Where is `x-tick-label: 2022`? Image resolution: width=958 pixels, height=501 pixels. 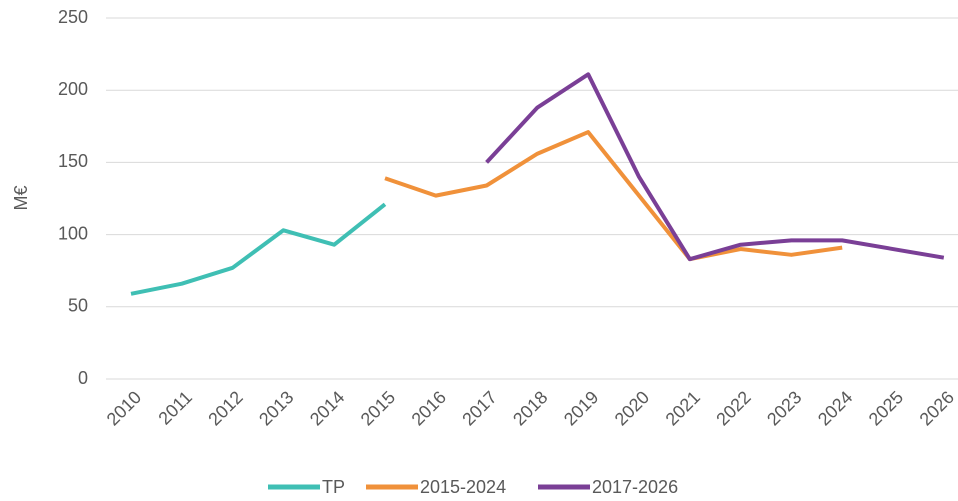 x-tick-label: 2022 is located at coordinates (733, 408).